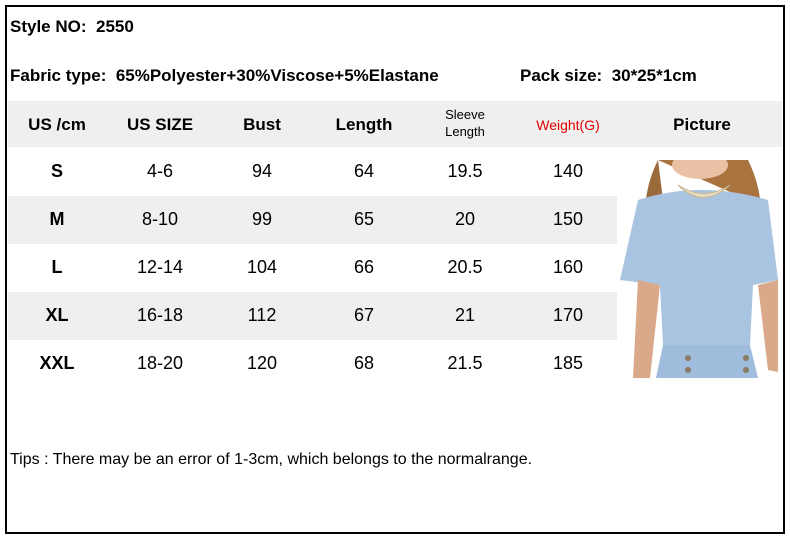 This screenshot has width=790, height=542. What do you see at coordinates (58, 75) in the screenshot?
I see `fabric-type-label: Fabric type:` at bounding box center [58, 75].